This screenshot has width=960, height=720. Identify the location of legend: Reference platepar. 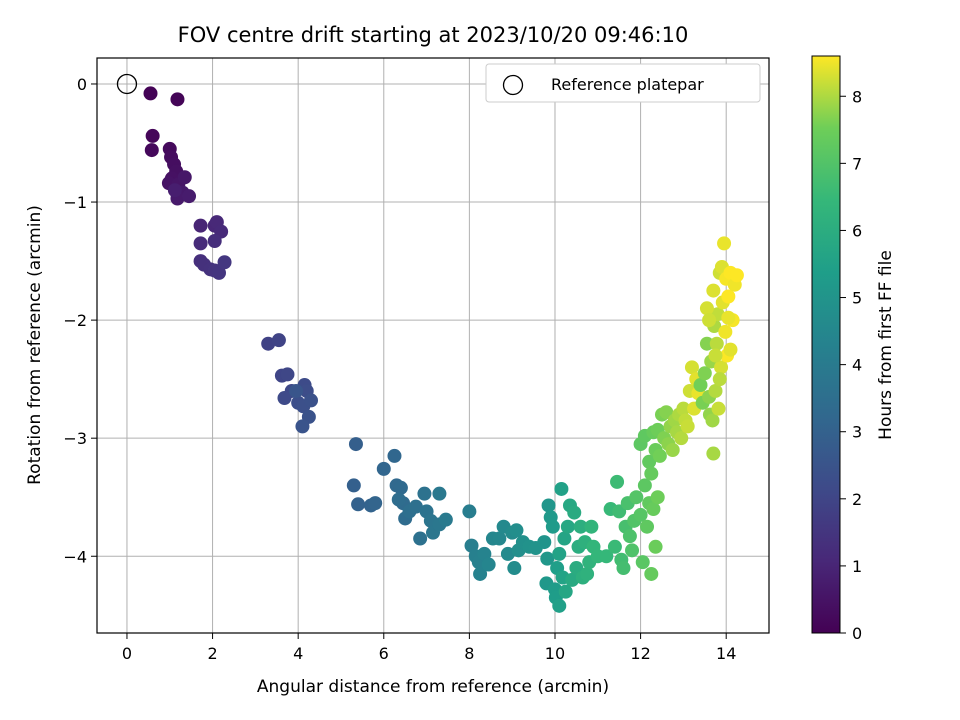
(623, 83).